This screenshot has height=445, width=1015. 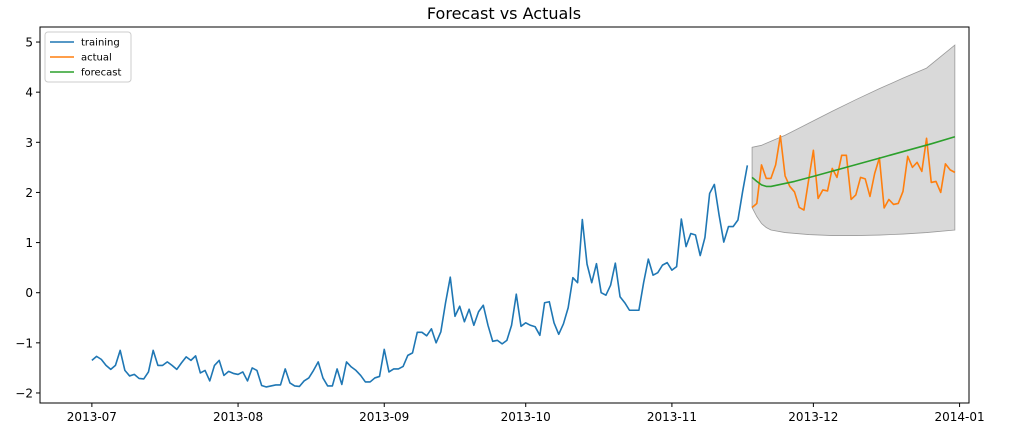 What do you see at coordinates (29, 193) in the screenshot?
I see `y-tick-label: 2` at bounding box center [29, 193].